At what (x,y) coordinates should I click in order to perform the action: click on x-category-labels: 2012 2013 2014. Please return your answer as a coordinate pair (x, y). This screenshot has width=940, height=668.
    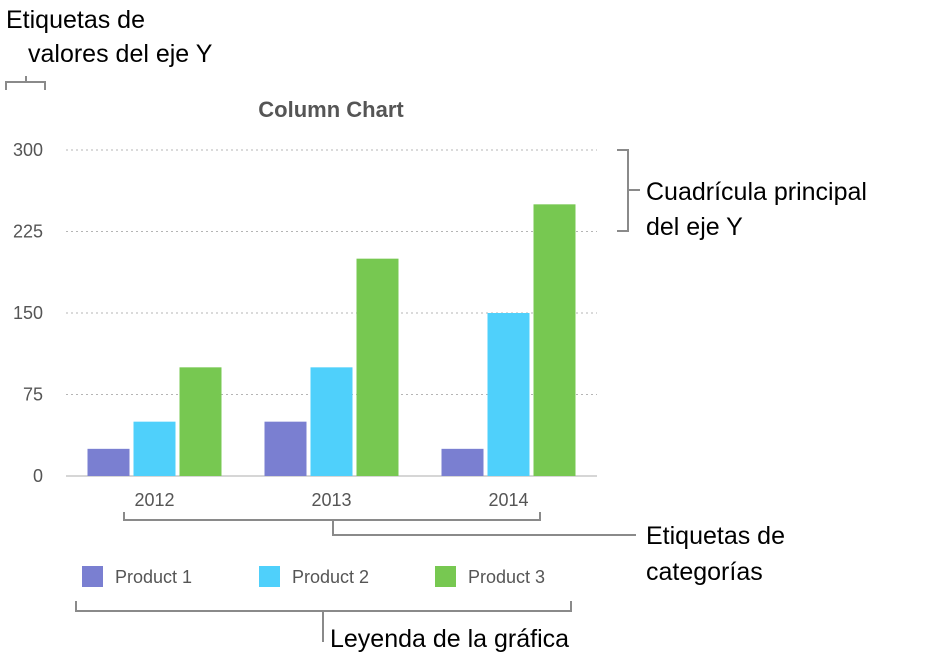
    Looking at the image, I should click on (331, 500).